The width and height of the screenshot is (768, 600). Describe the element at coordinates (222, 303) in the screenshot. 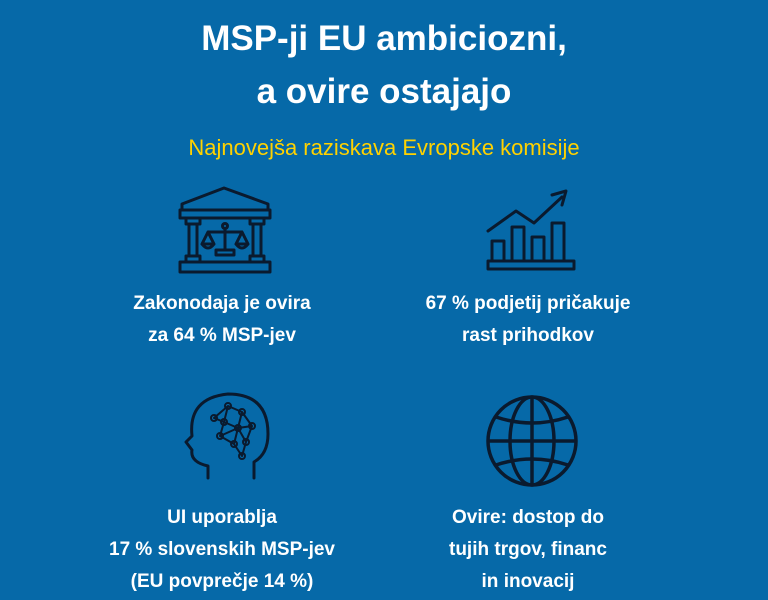

I see `card-text-line: Zakonodaja je ovira` at that location.